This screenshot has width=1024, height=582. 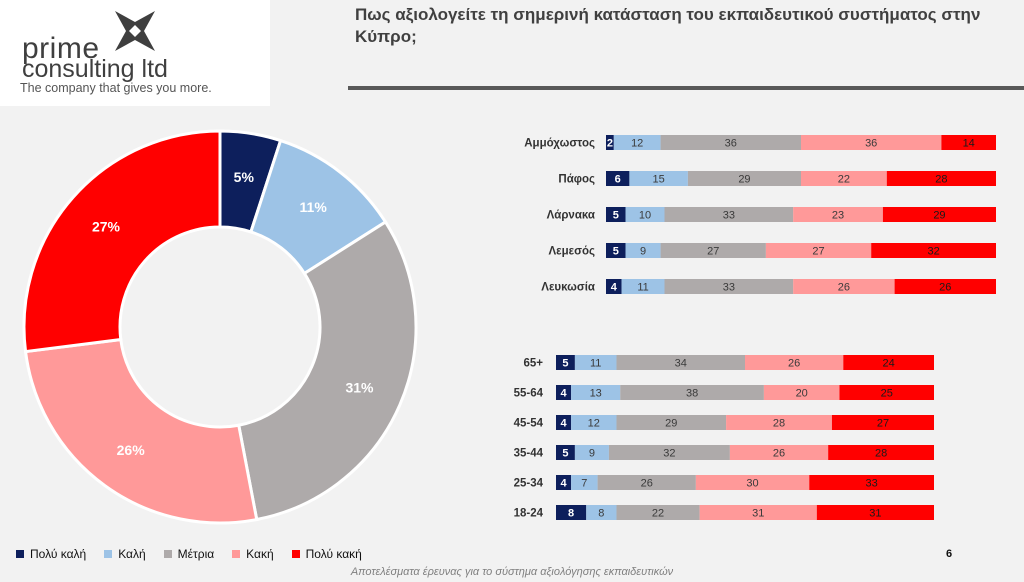 I want to click on bar-data-label: 25, so click(x=887, y=394).